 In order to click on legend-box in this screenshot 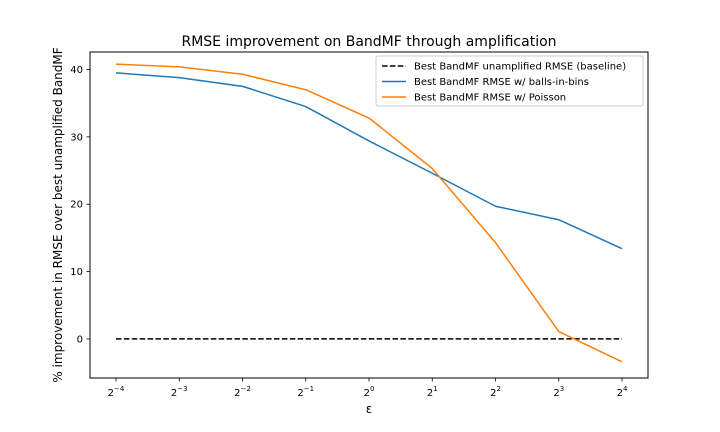, I will do `click(509, 81)`.